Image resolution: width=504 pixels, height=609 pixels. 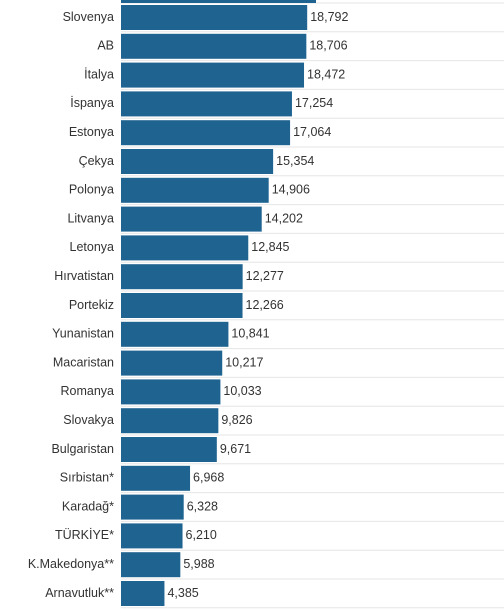 What do you see at coordinates (236, 420) in the screenshot?
I see `value-label: 9,826` at bounding box center [236, 420].